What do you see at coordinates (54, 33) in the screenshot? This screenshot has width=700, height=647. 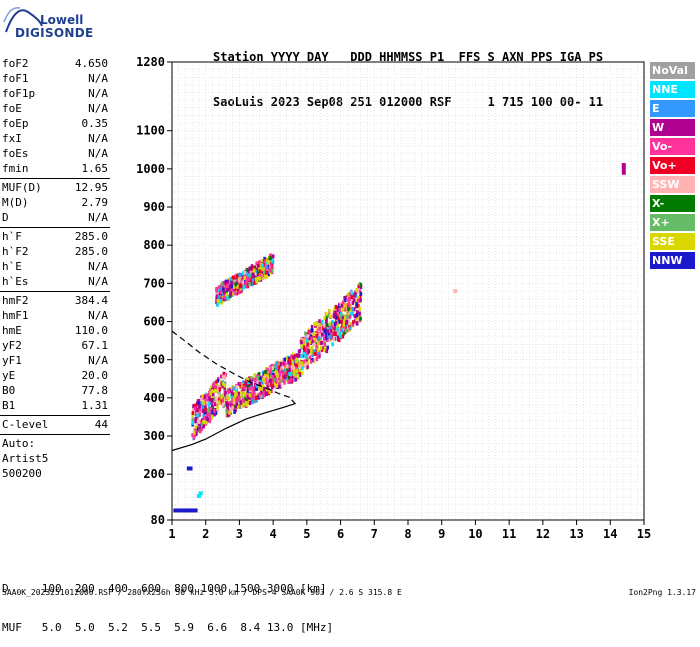 I see `logo-digisonde: DIGISONDE` at bounding box center [54, 33].